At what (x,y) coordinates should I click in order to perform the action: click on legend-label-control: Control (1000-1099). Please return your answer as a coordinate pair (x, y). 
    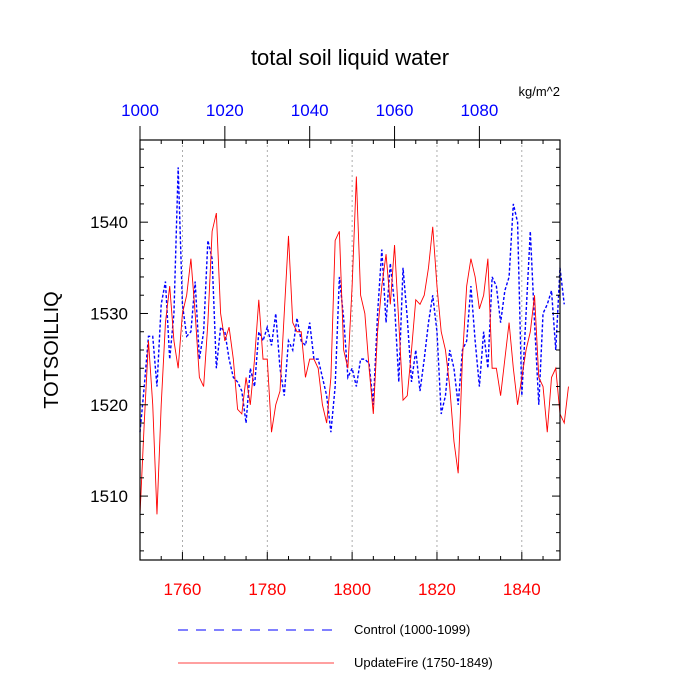
    Looking at the image, I should click on (412, 629).